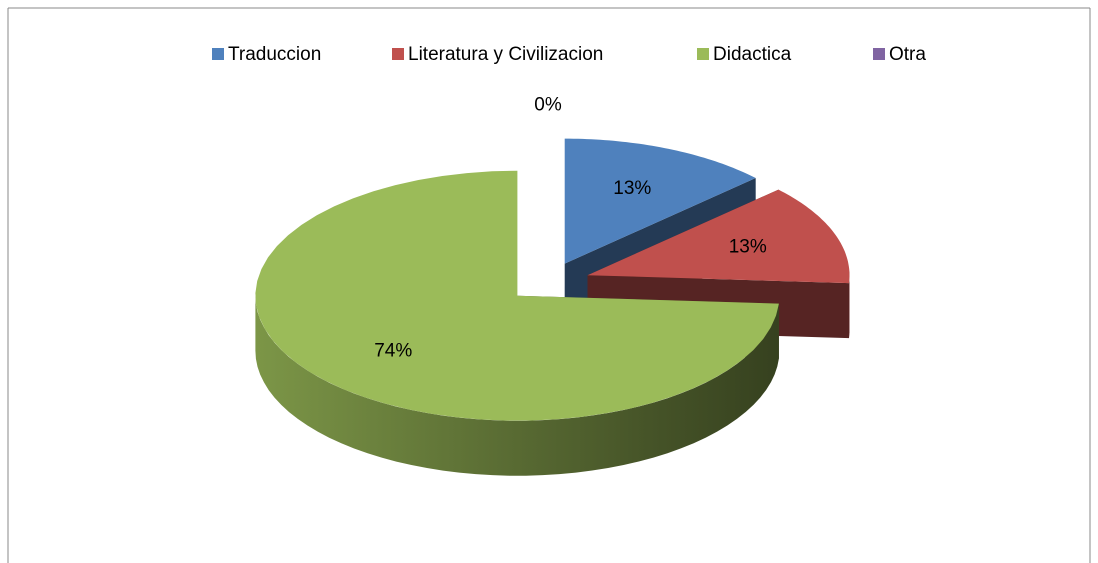  I want to click on legend-label: Literatura y Civilizacion, so click(505, 54).